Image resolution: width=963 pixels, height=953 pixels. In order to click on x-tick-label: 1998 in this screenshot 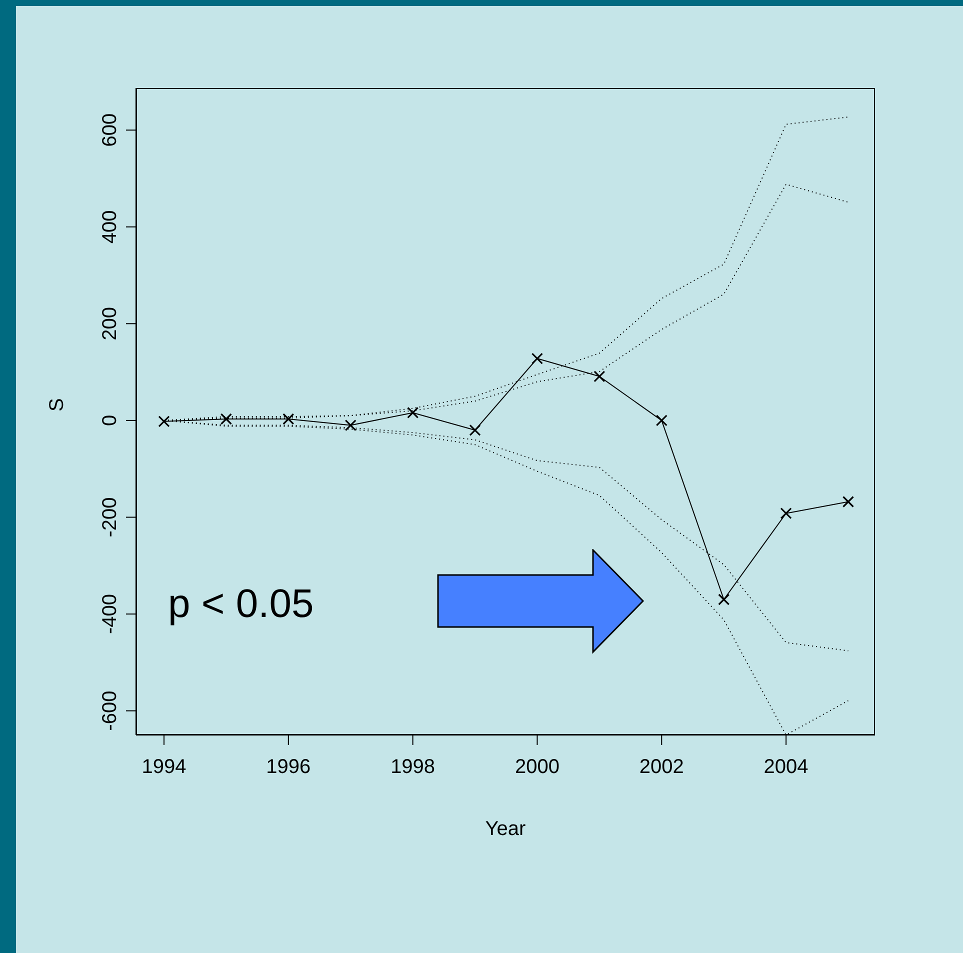, I will do `click(413, 767)`.